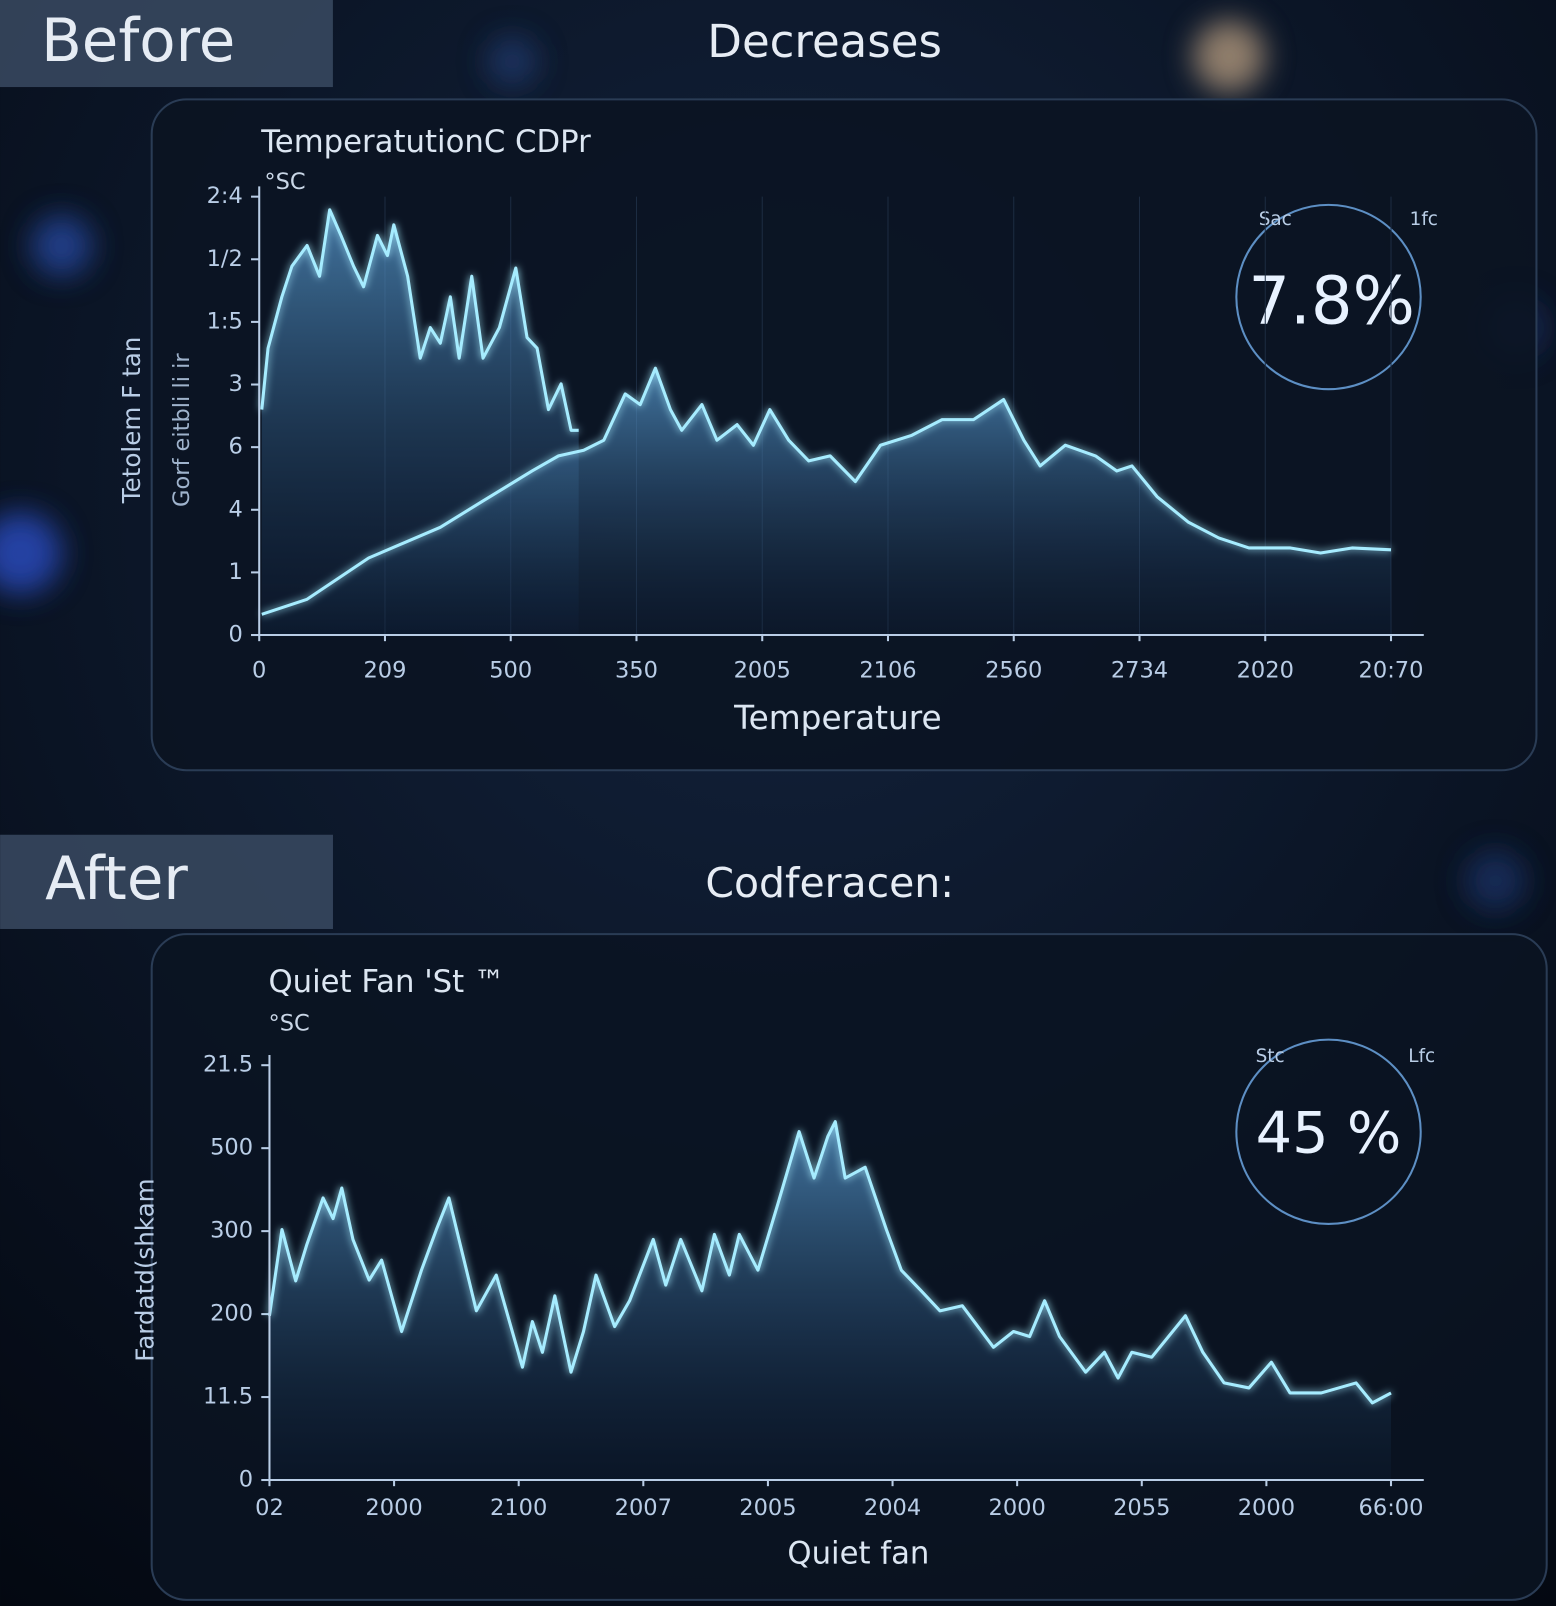 The image size is (1556, 1606). I want to click on x-axis-label: Quiet fan, so click(858, 1553).